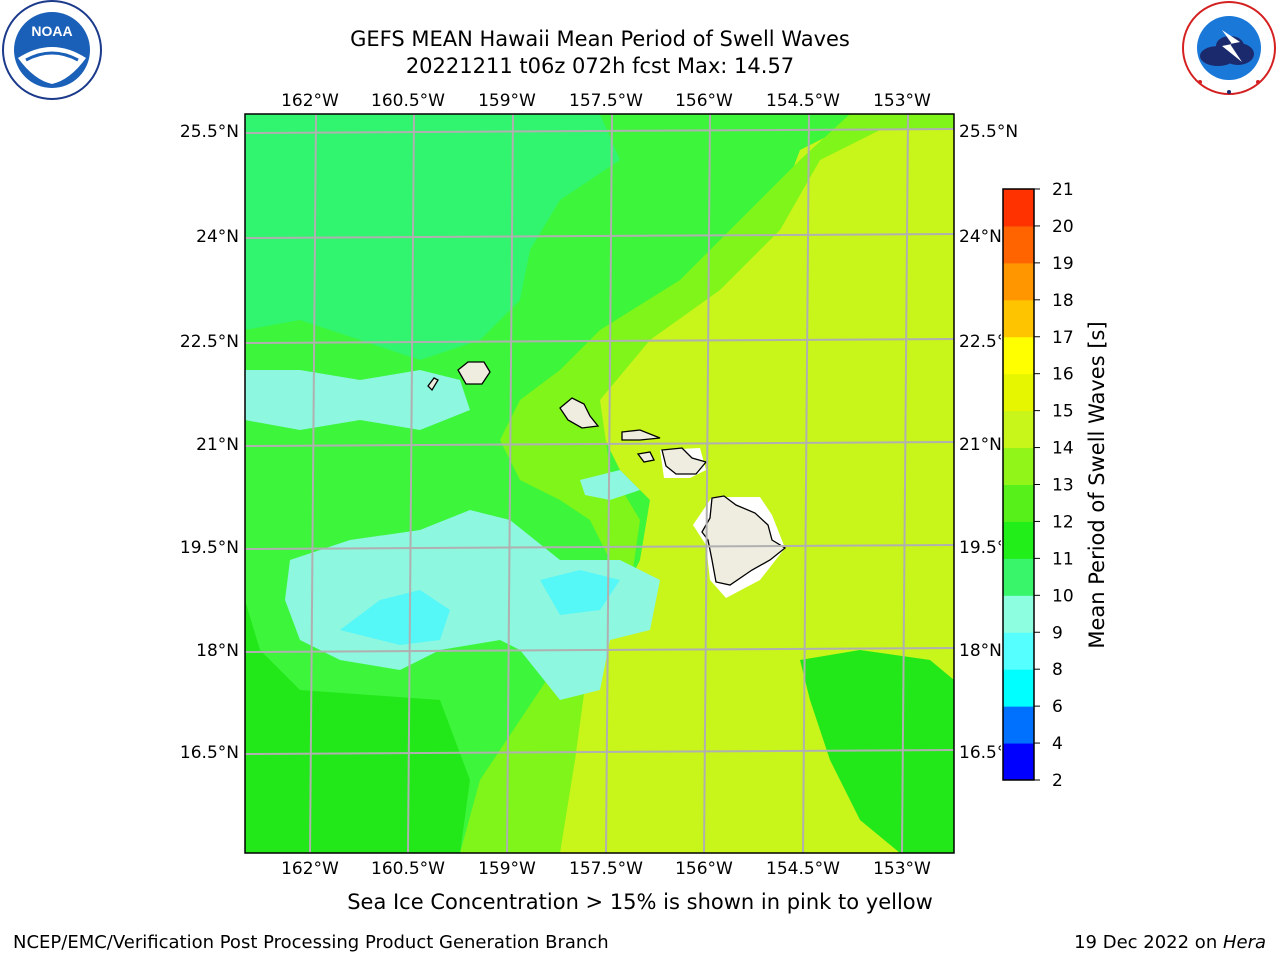 The image size is (1280, 960). Describe the element at coordinates (1063, 264) in the screenshot. I see `colorbar-tick-label: 19` at that location.